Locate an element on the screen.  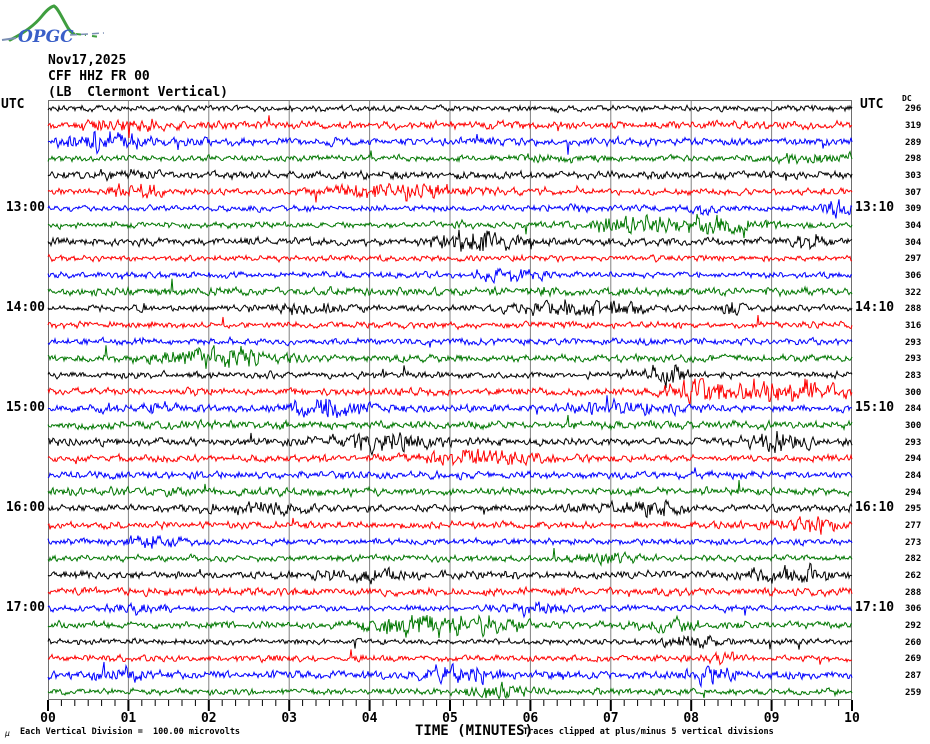
logo-mountain-curve is located at coordinates (42, 23).